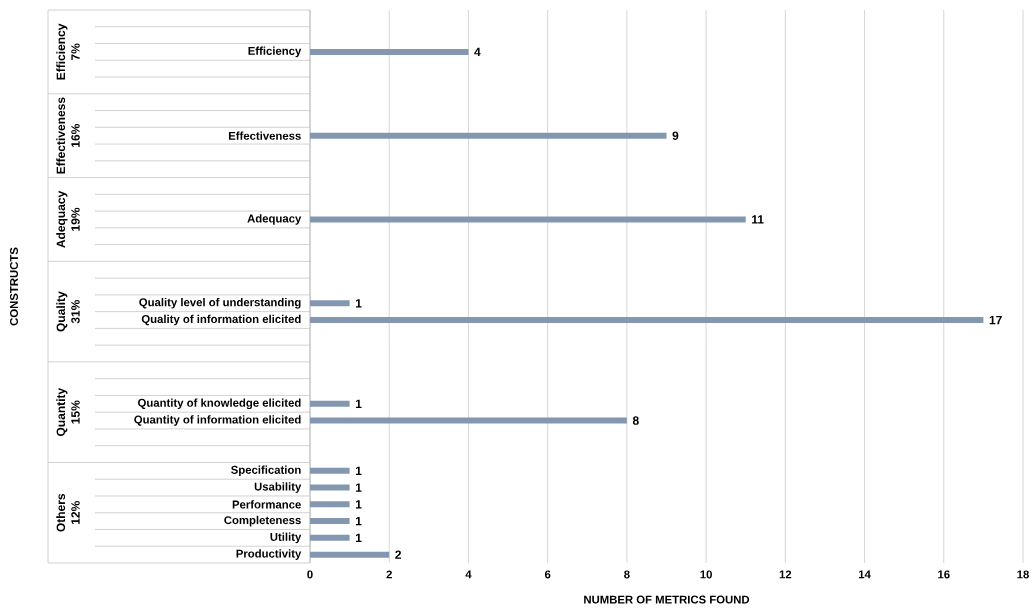  What do you see at coordinates (217, 420) in the screenshot?
I see `y-tick-label: Quantity of information elicited` at bounding box center [217, 420].